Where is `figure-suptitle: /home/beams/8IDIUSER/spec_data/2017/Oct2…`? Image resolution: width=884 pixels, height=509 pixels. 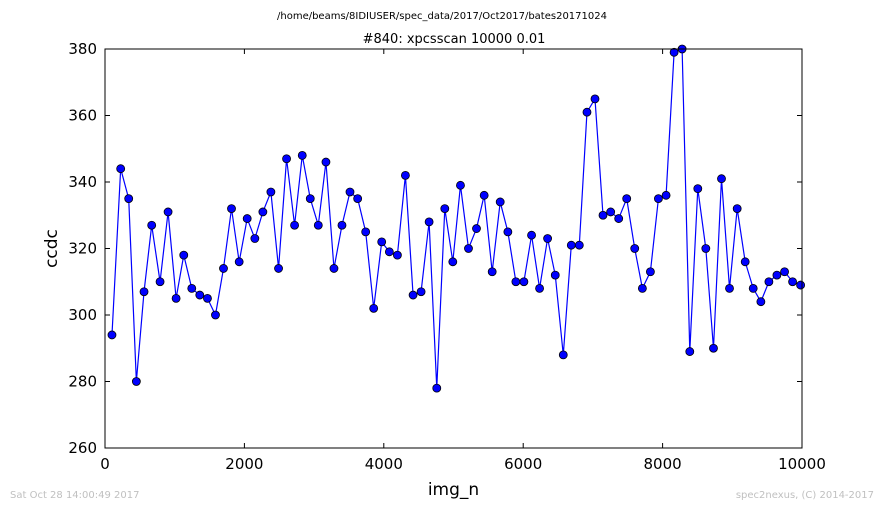
figure-suptitle: /home/beams/8IDIUSER/spec_data/2017/Oct2… is located at coordinates (442, 16).